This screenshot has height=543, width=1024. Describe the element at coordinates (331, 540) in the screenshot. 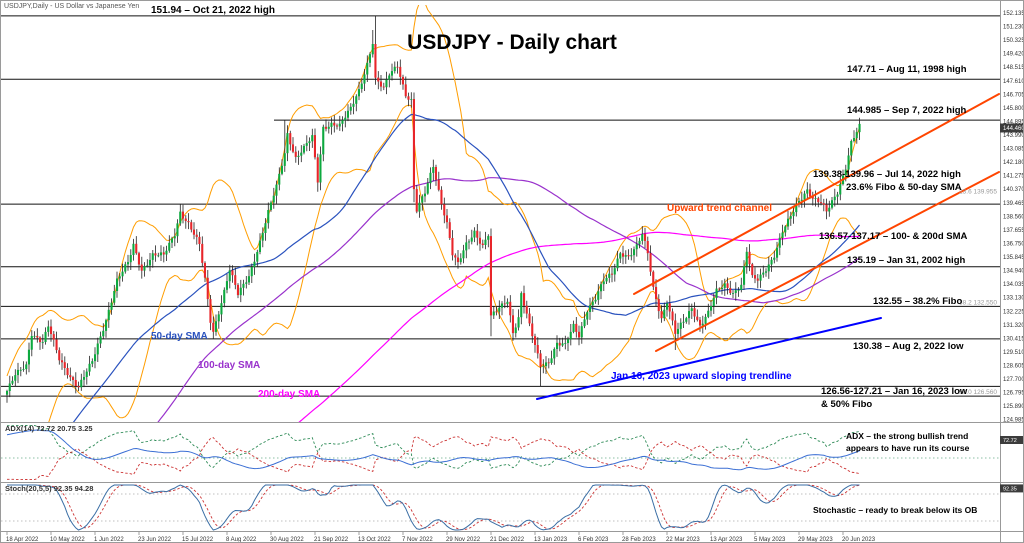

I see `svg-text: 21 Sep 2022` at that location.